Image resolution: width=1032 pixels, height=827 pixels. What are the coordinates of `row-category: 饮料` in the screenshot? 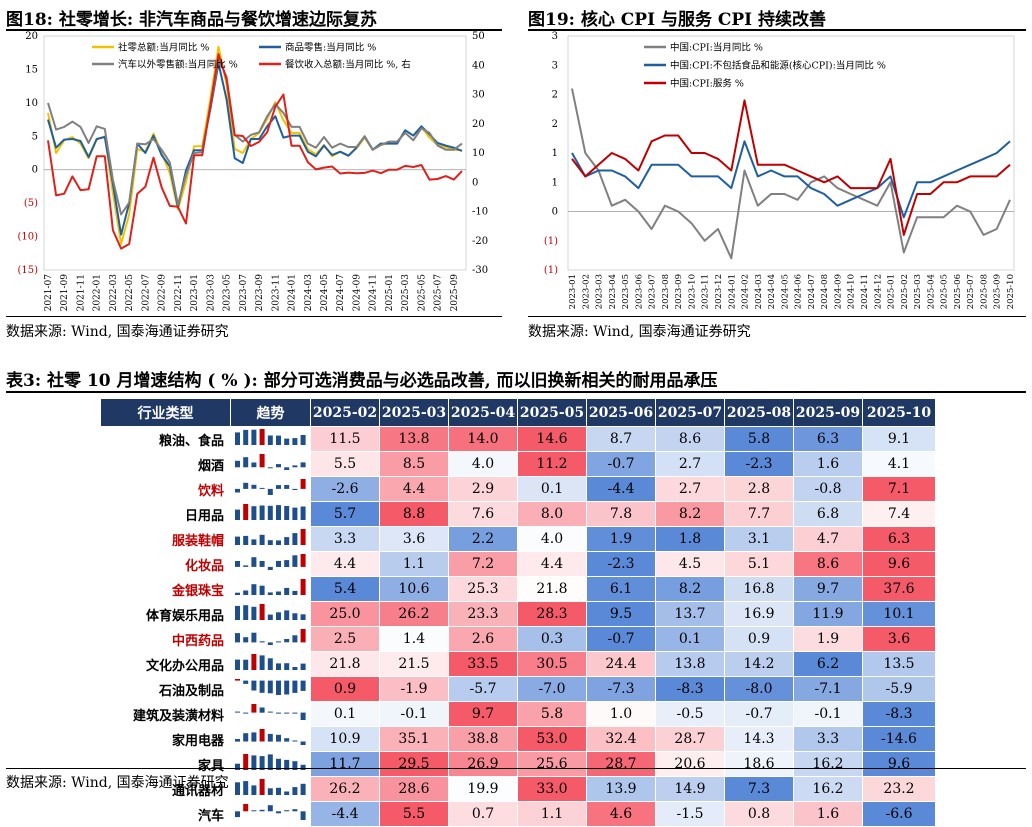 It's located at (165, 489).